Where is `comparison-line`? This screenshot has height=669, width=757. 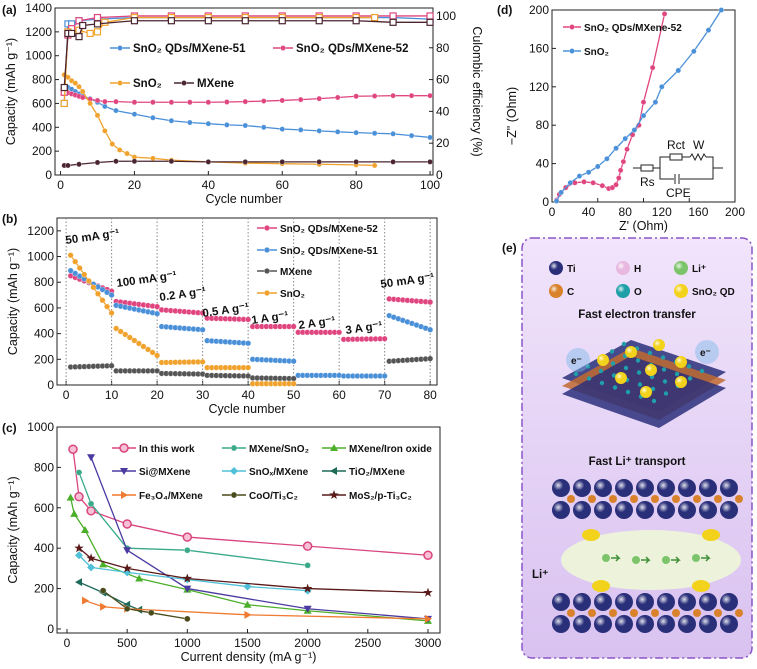
comparison-line is located at coordinates (249, 559).